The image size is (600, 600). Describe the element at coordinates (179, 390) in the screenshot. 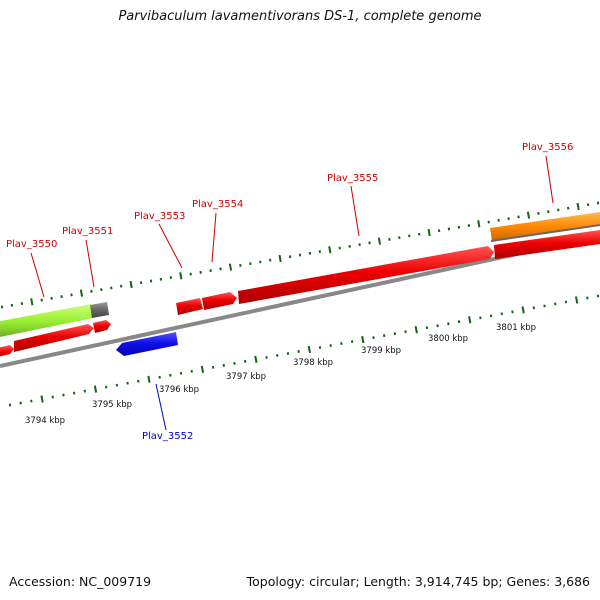

I see `scale-label-3796: 3796 kbp` at that location.